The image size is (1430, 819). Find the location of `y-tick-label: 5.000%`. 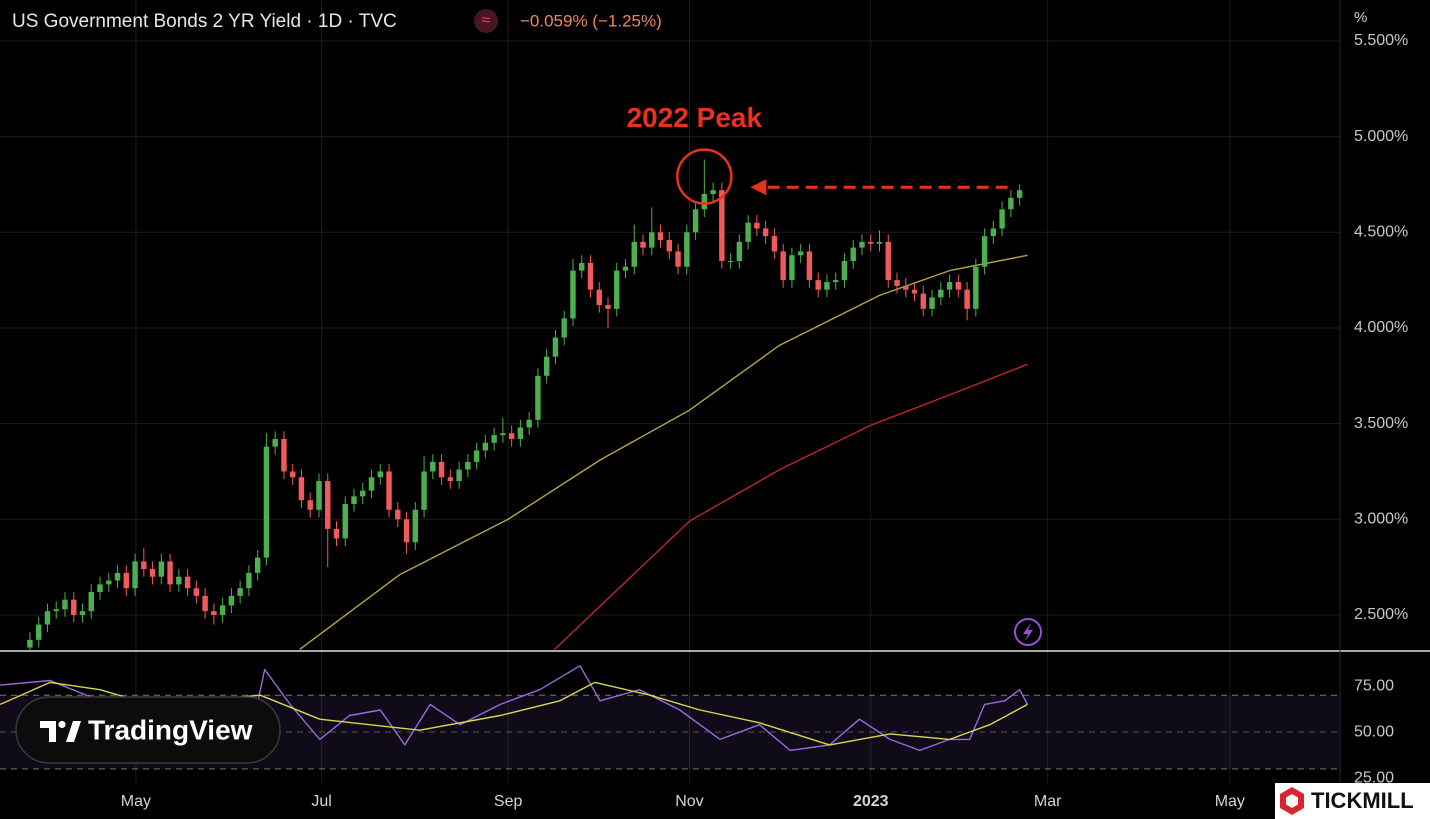

y-tick-label: 5.000% is located at coordinates (1381, 136).